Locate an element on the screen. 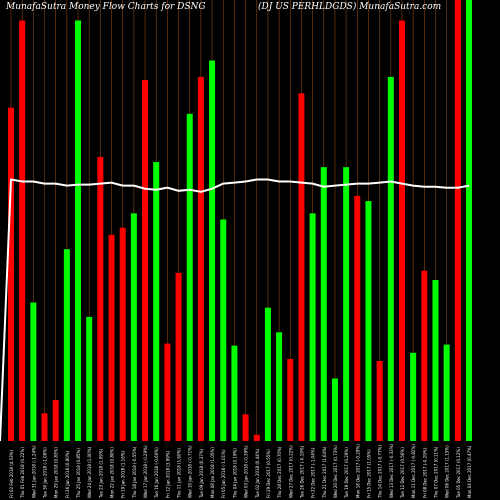  x-tick-label: Thu 14 Dec 2017 (-0.77%) is located at coordinates (380, 472).